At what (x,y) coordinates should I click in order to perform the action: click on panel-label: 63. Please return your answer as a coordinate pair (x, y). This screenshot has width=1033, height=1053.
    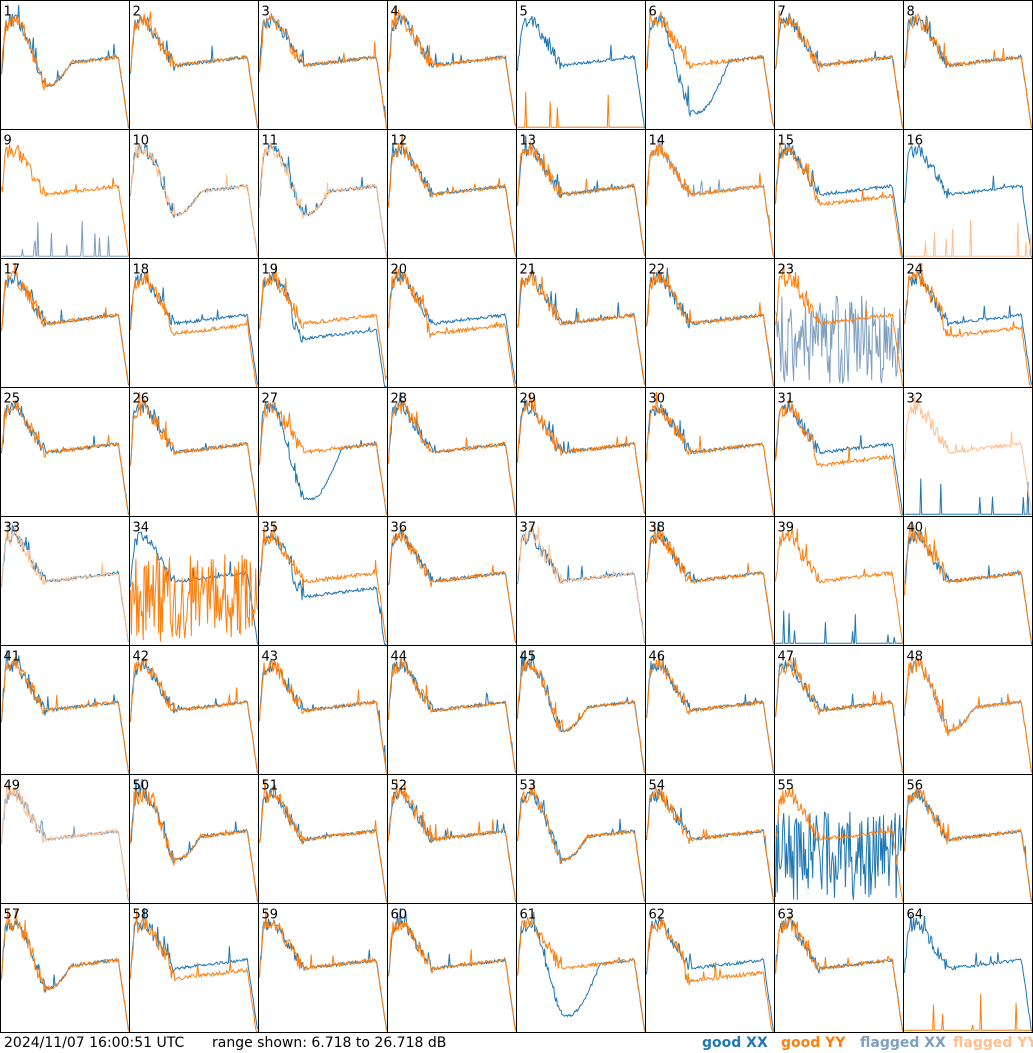
    Looking at the image, I should click on (786, 915).